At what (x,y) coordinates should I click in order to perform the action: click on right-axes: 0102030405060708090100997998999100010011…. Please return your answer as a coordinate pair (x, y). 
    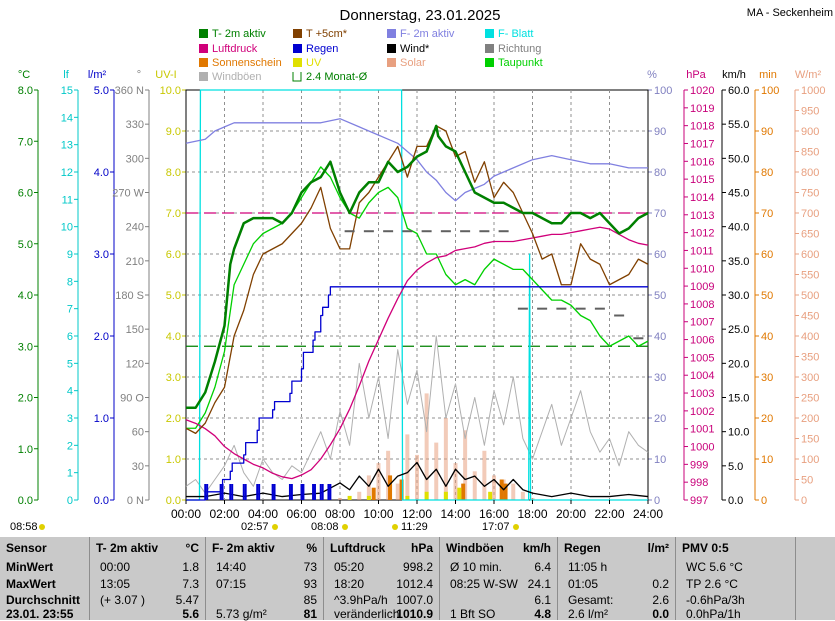
    Looking at the image, I should click on (736, 296).